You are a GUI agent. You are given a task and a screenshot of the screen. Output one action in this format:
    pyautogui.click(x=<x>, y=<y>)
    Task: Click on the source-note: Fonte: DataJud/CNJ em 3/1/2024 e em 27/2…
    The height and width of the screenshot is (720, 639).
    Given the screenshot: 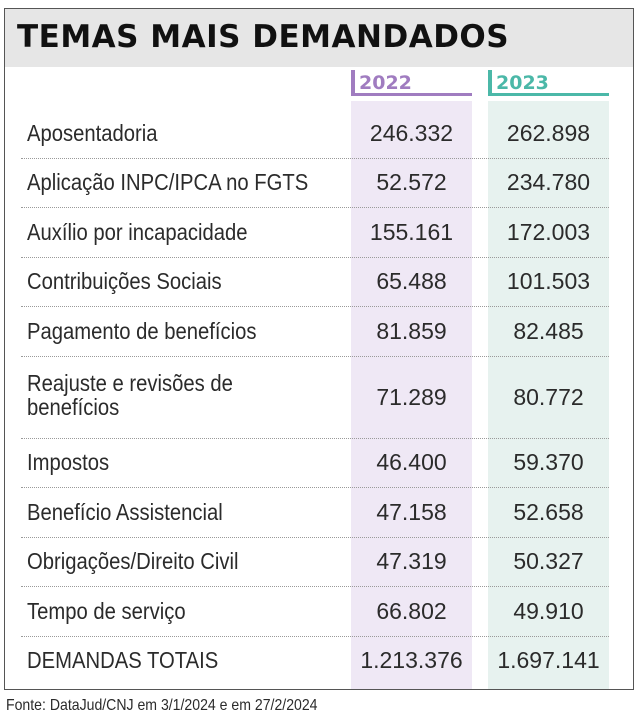 What is the action you would take?
    pyautogui.click(x=162, y=705)
    